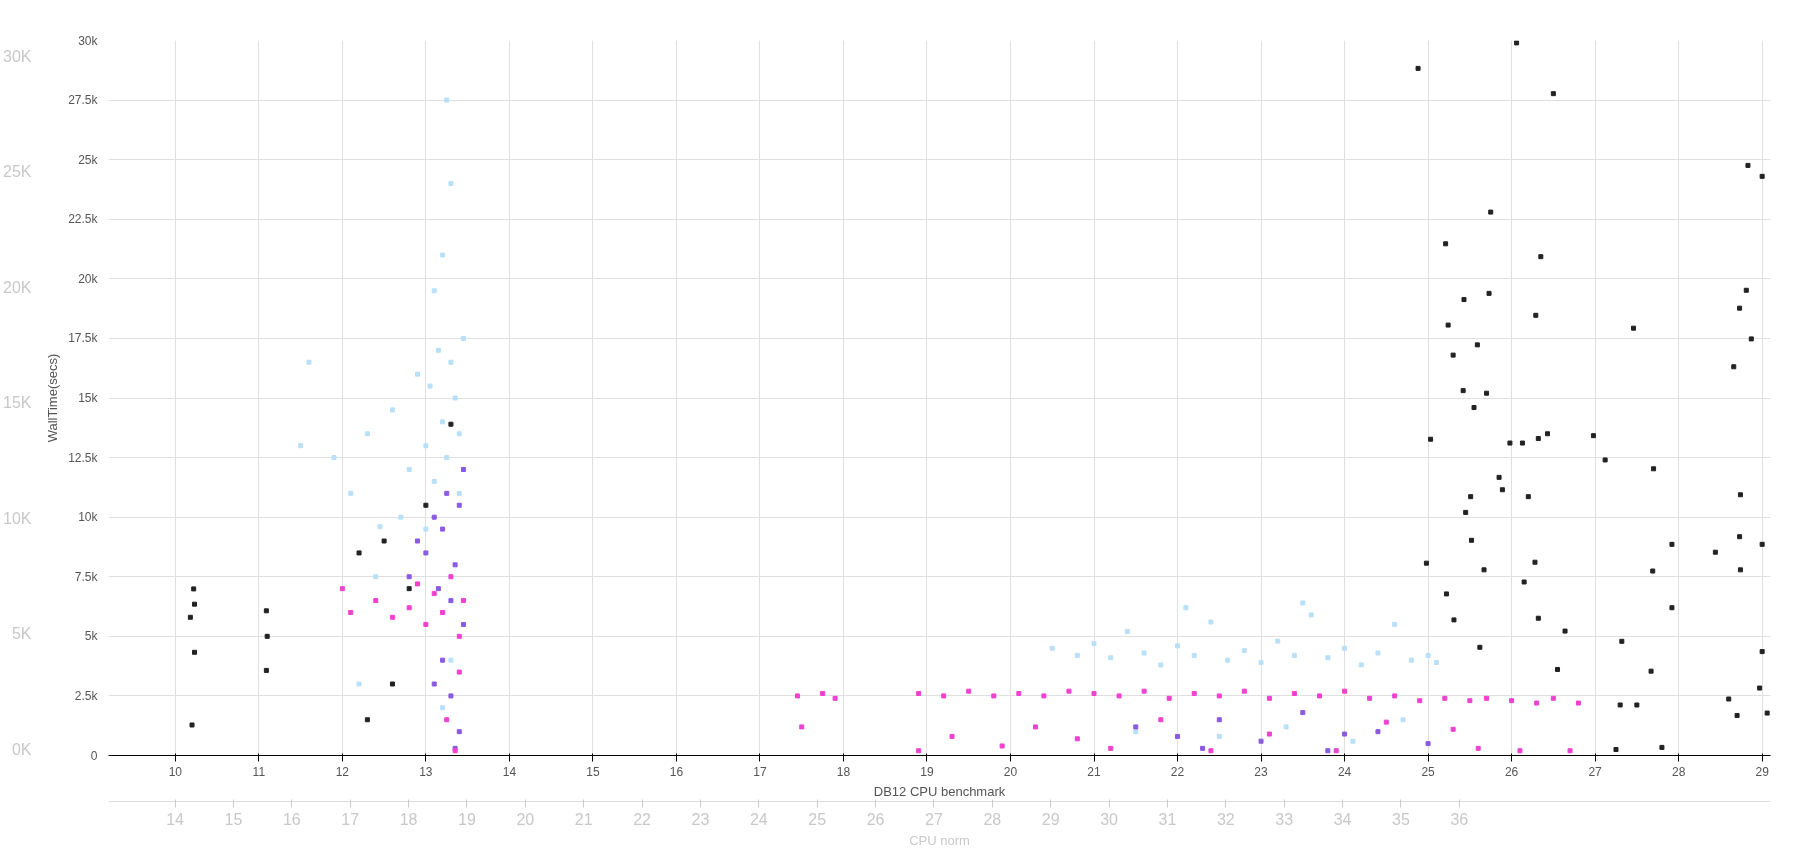 The image size is (1798, 855). Describe the element at coordinates (1177, 771) in the screenshot. I see `x-tick-label: 22` at that location.